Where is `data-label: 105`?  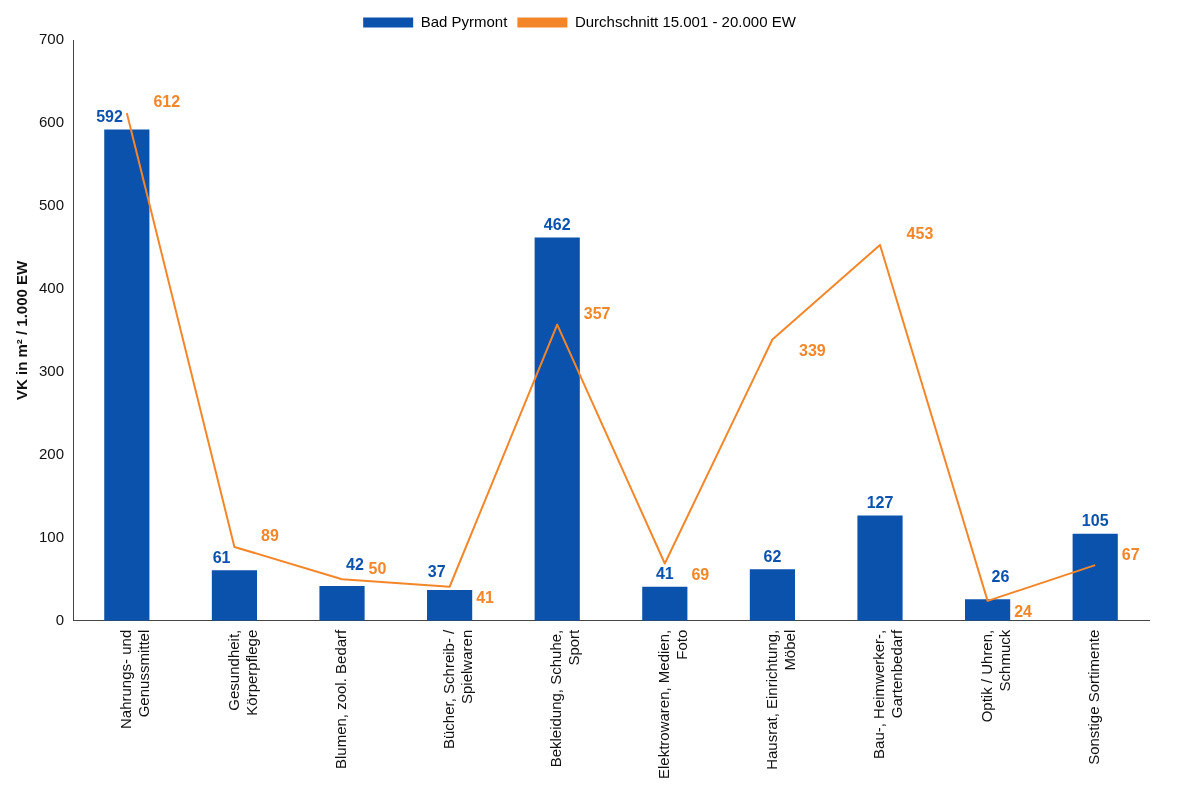 data-label: 105 is located at coordinates (1095, 521).